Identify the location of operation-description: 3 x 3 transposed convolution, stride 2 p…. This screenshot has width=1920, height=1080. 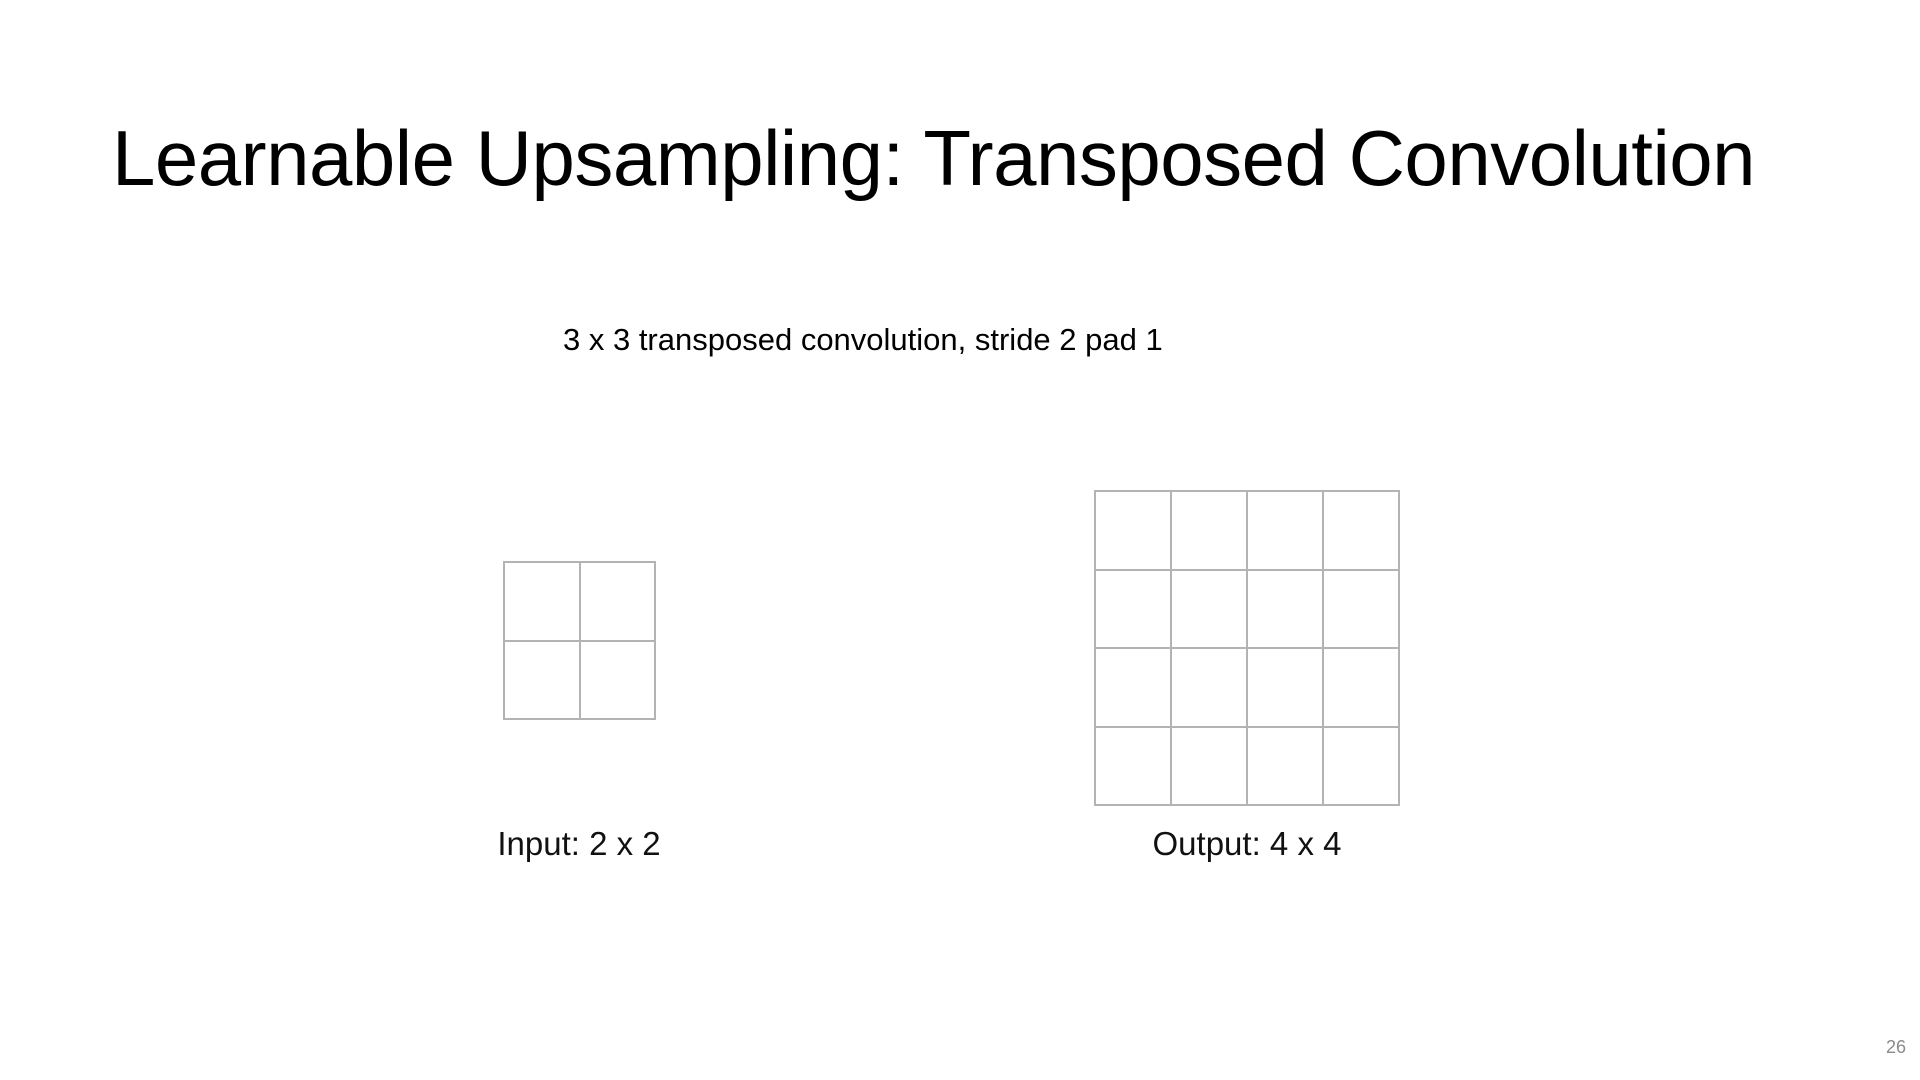
(863, 339).